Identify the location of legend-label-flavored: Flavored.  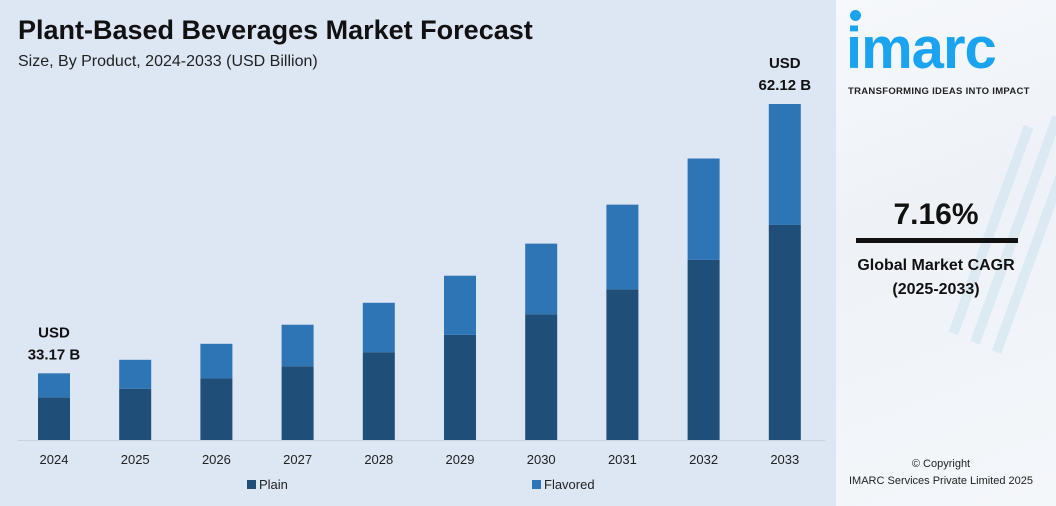
(569, 484).